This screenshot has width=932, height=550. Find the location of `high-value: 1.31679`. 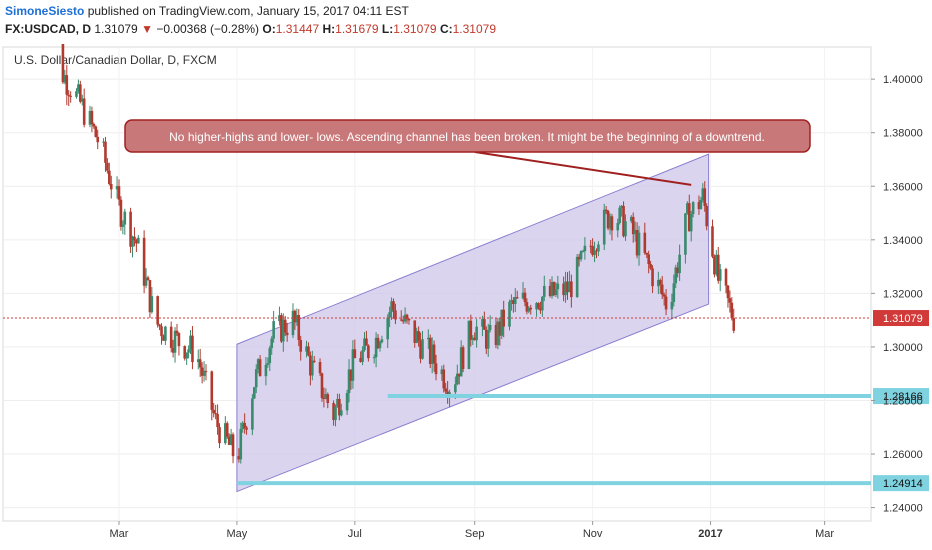

high-value: 1.31679 is located at coordinates (357, 29).